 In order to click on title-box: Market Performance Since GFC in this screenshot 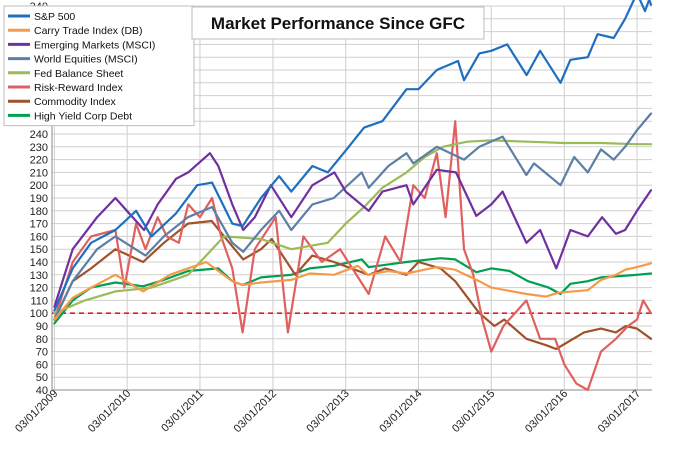, I will do `click(338, 23)`.